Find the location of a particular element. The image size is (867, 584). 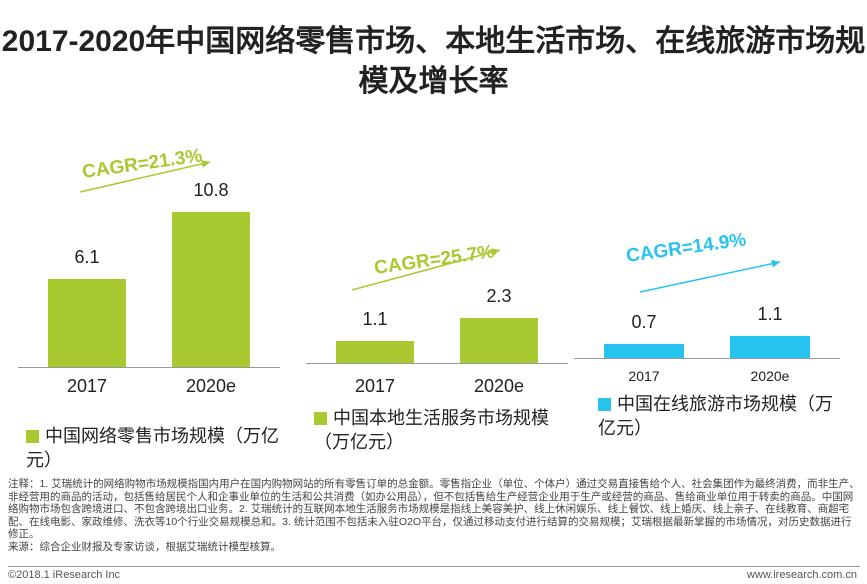

data-label: 6.1 is located at coordinates (87, 257).